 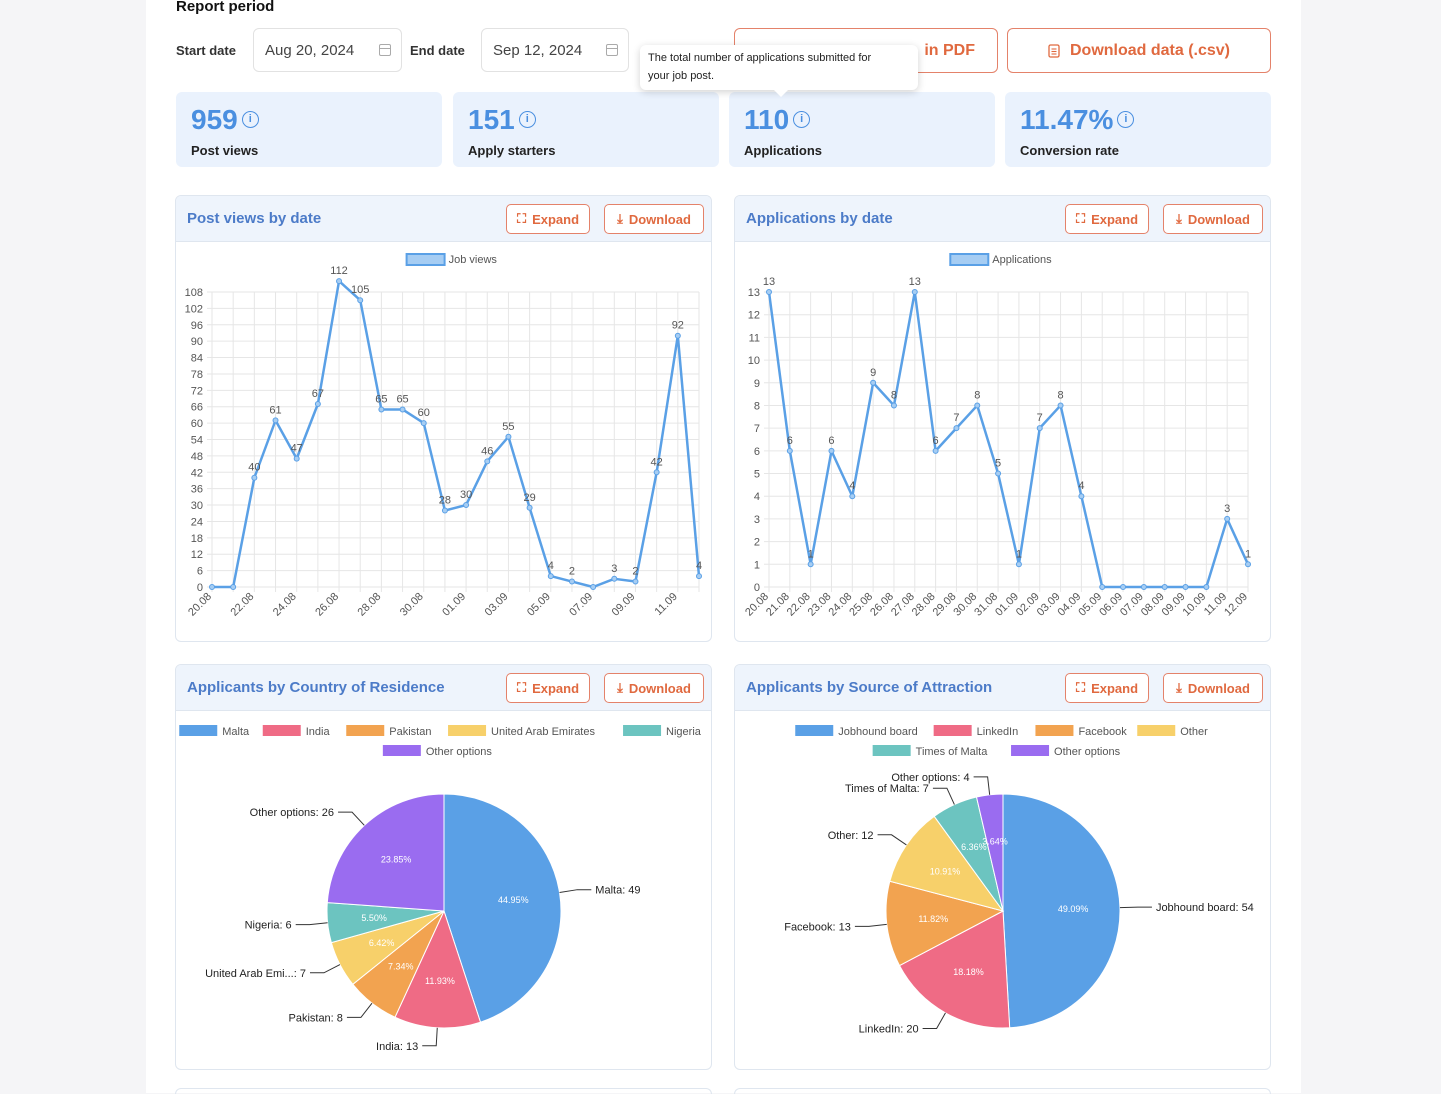 What do you see at coordinates (360, 290) in the screenshot?
I see `data-label: 105` at bounding box center [360, 290].